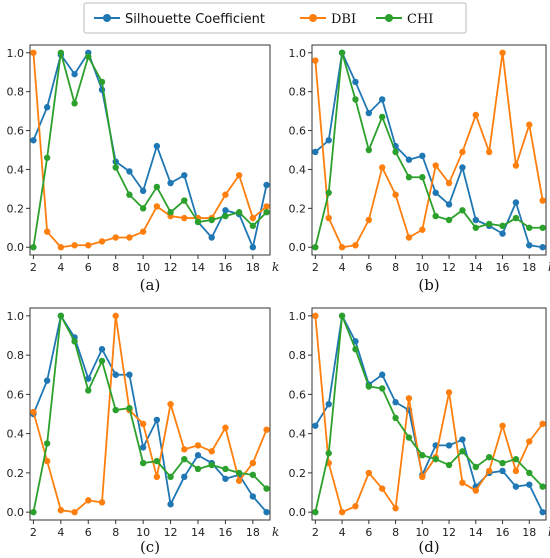 The height and width of the screenshot is (558, 550). I want to click on panel-caption: (c), so click(150, 547).